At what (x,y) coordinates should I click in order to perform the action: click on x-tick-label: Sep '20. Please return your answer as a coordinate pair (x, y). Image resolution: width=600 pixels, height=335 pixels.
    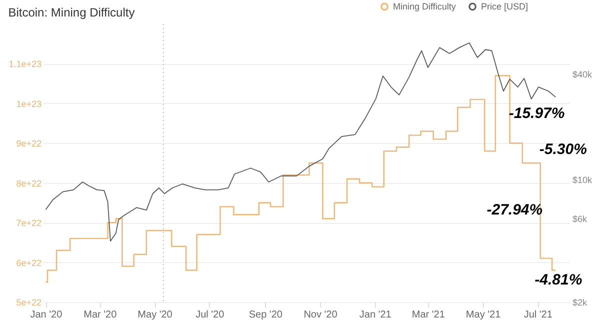
    Looking at the image, I should click on (265, 315).